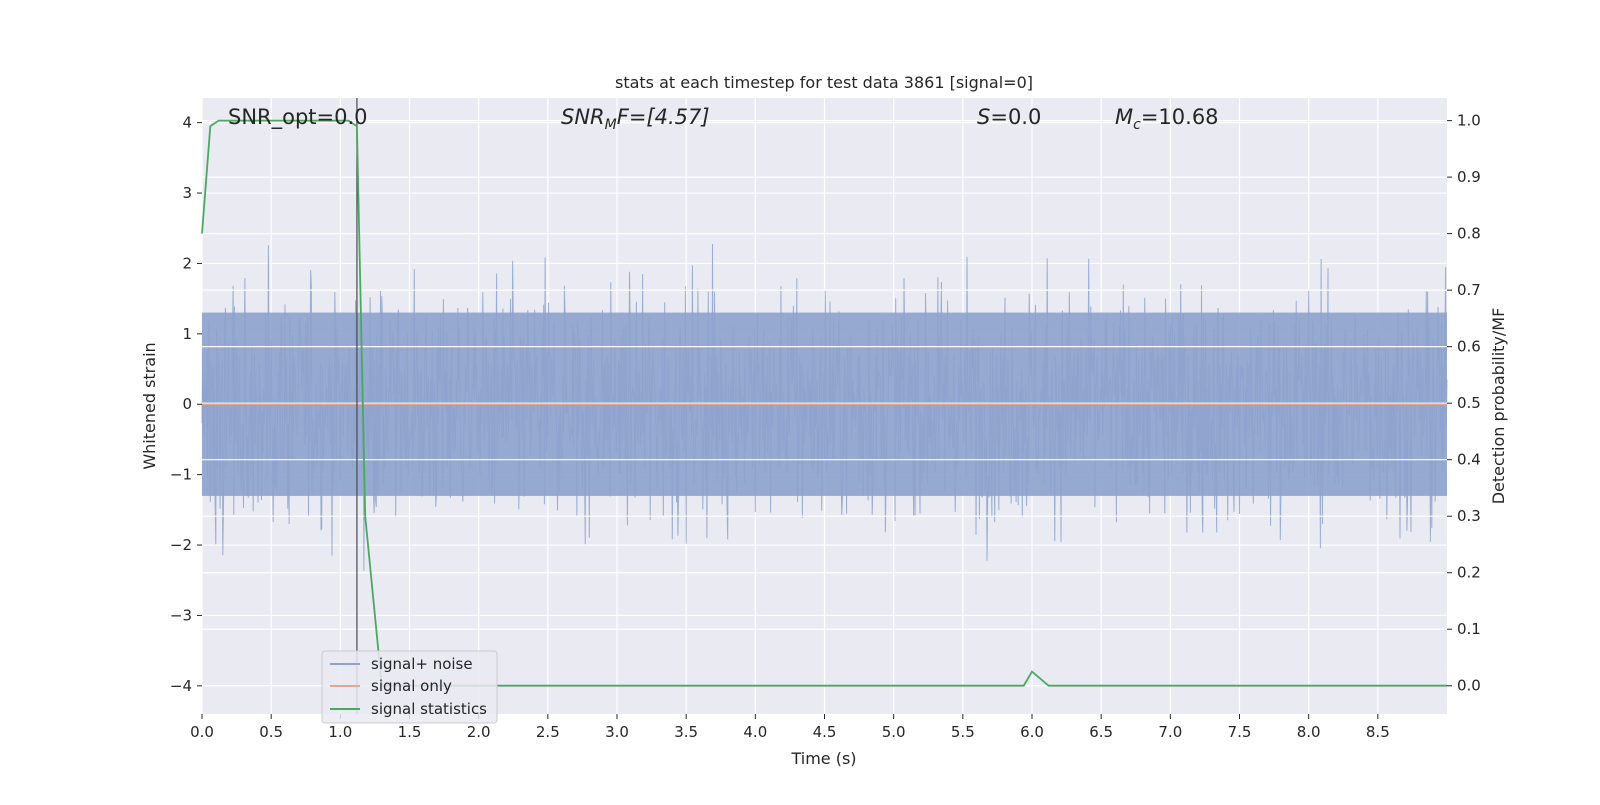 Image resolution: width=1600 pixels, height=805 pixels. I want to click on y-tick-label: −3, so click(181, 615).